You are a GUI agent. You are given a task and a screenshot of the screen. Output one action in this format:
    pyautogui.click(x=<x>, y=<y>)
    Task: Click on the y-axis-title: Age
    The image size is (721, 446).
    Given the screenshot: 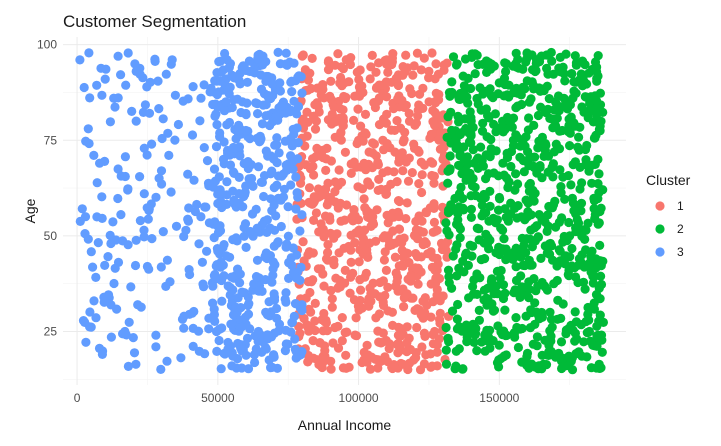 What is the action you would take?
    pyautogui.click(x=30, y=210)
    